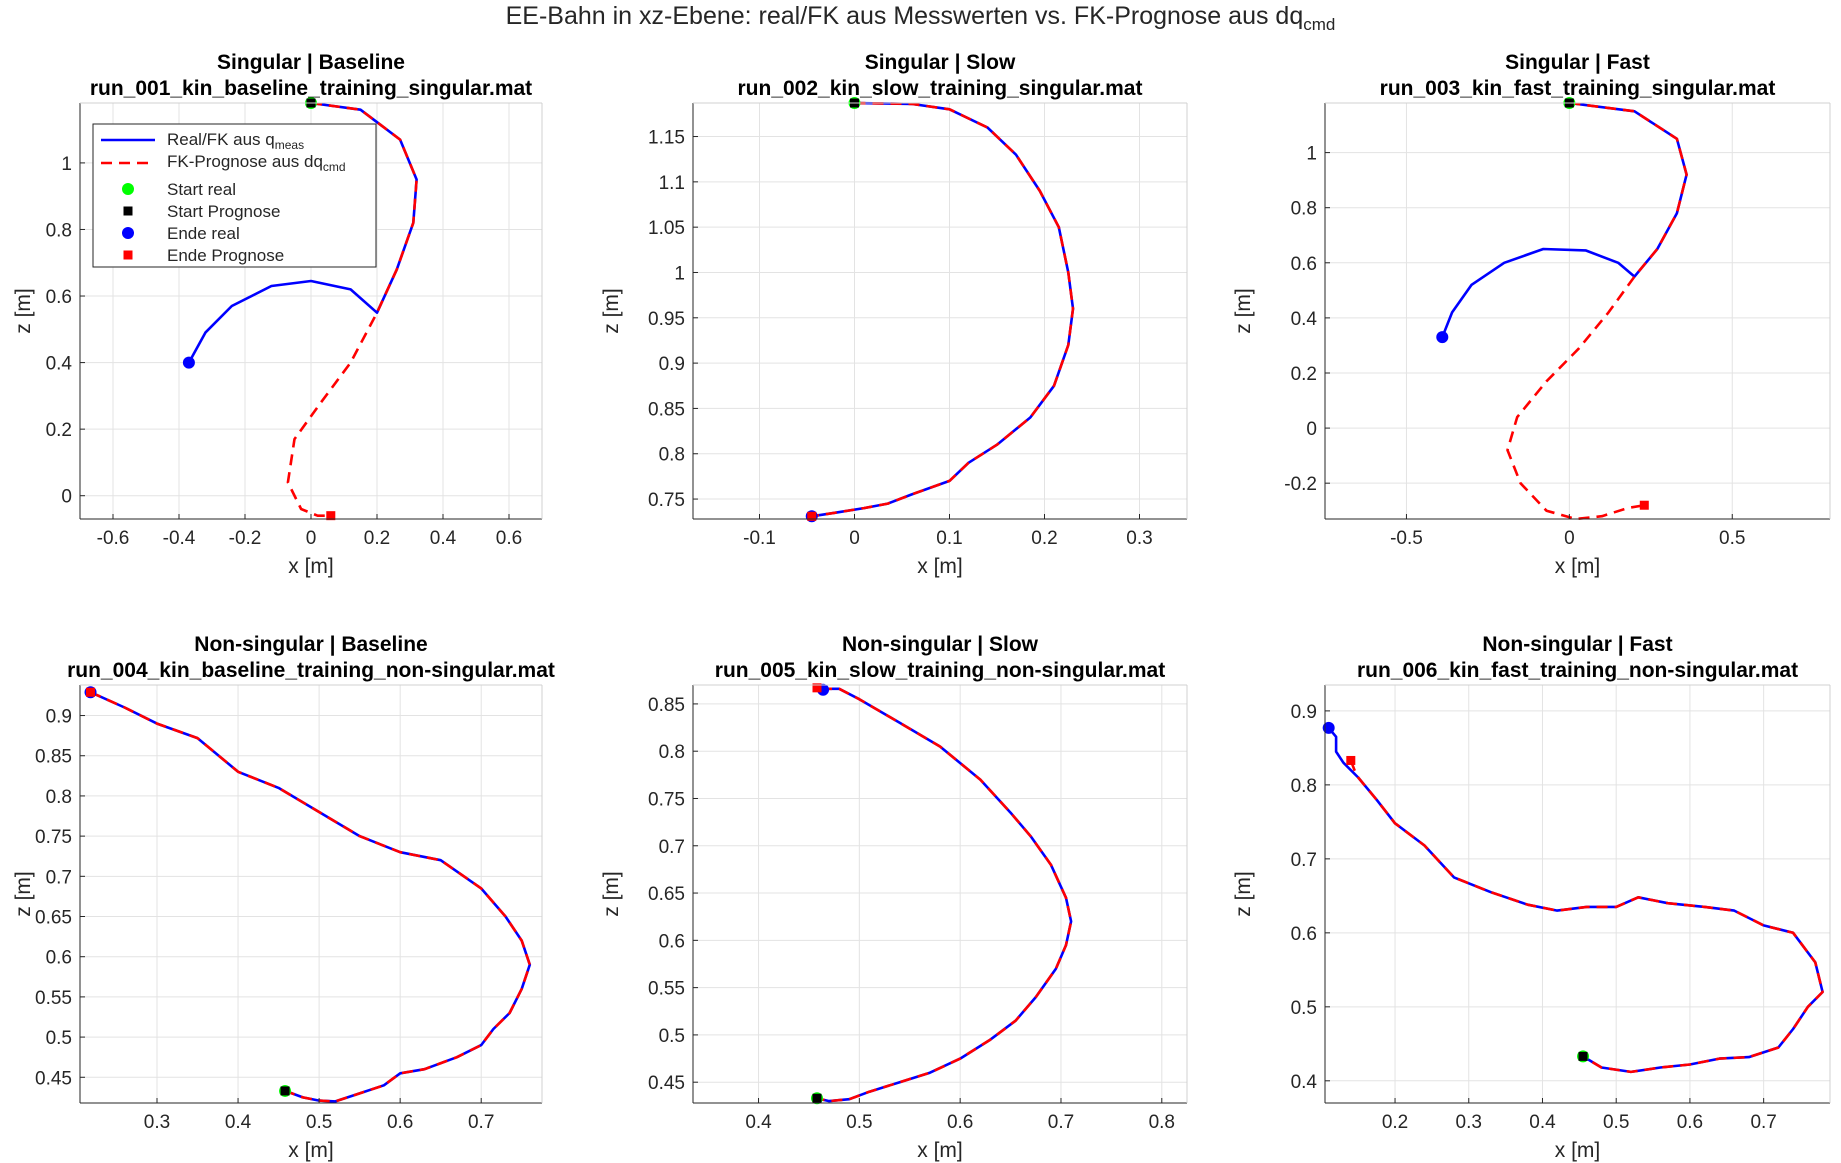 Image resolution: width=1841 pixels, height=1163 pixels. Describe the element at coordinates (53, 1078) in the screenshot. I see `y-tick-label: 0.45` at that location.